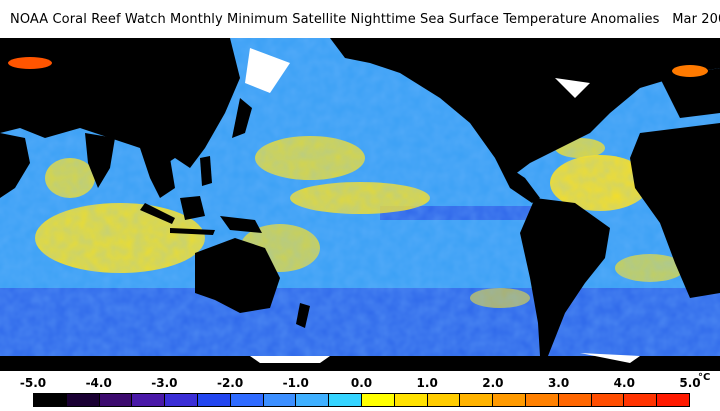 This screenshot has height=411, width=720. What do you see at coordinates (230, 383) in the screenshot?
I see `colorbar-tick-label: -2.0` at bounding box center [230, 383].